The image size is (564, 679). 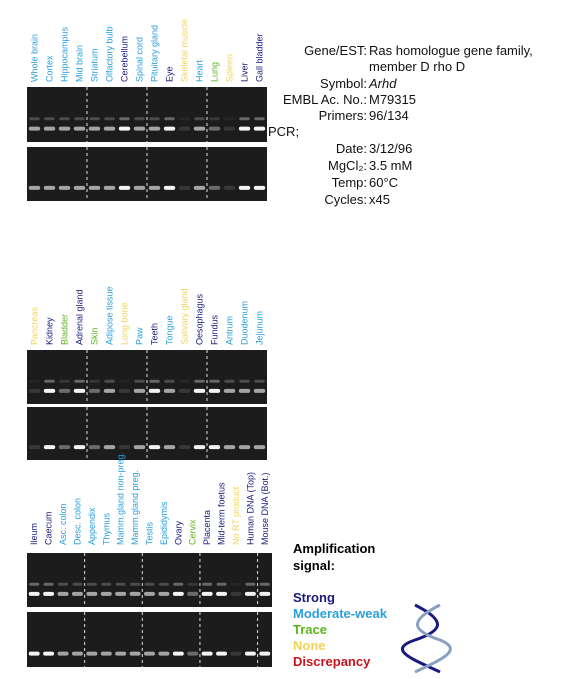 I want to click on lane-label: Epididymis, so click(x=164, y=523).